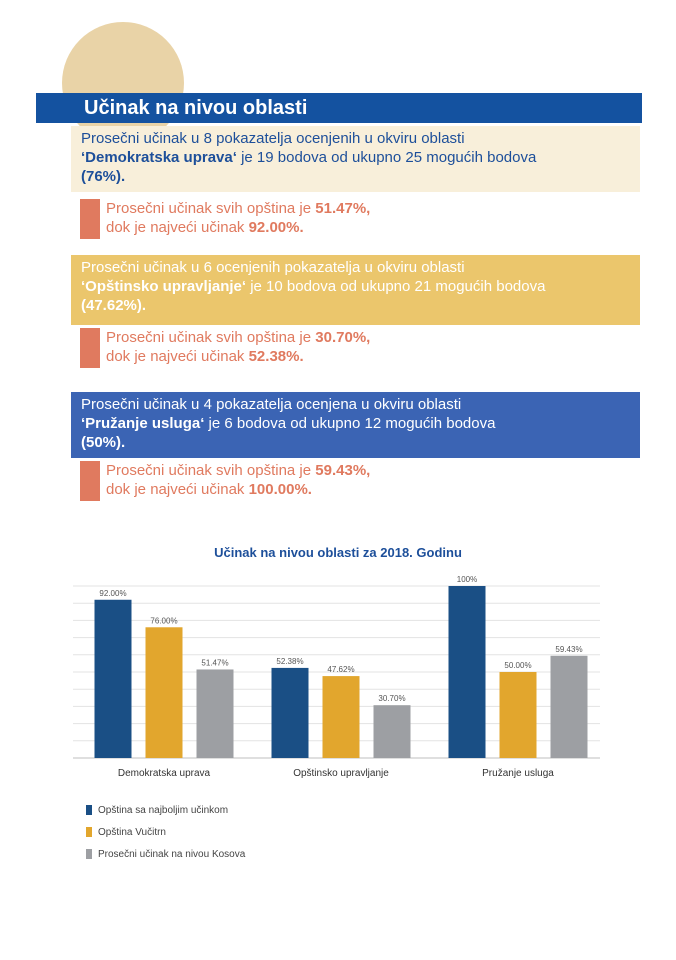  What do you see at coordinates (391, 698) in the screenshot?
I see `data-label: 30.70%` at bounding box center [391, 698].